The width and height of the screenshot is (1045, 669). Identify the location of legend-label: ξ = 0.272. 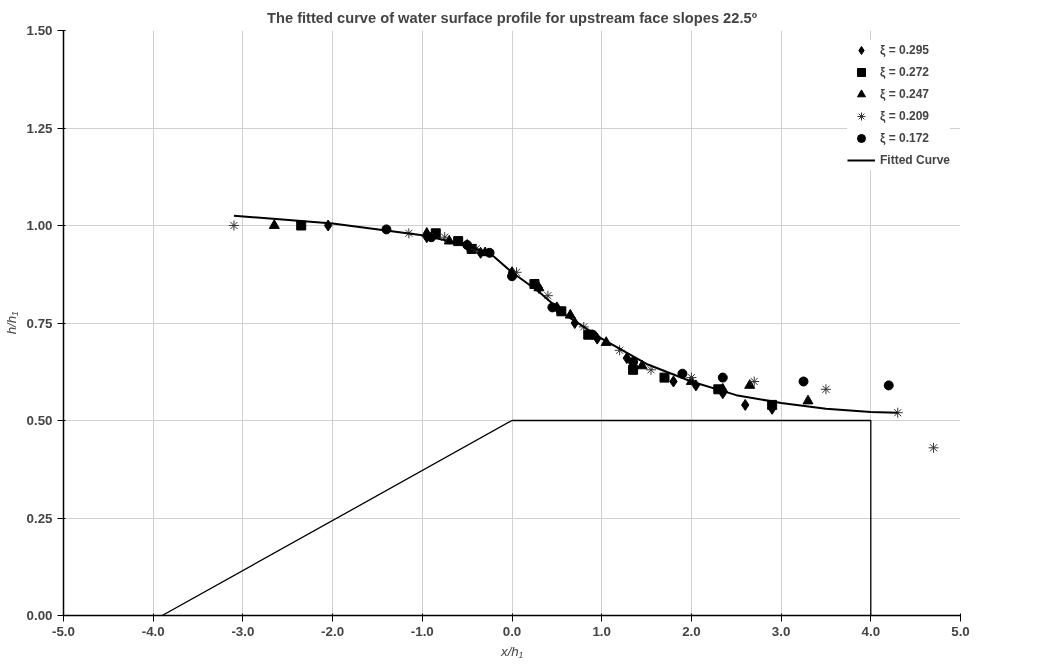
(904, 72).